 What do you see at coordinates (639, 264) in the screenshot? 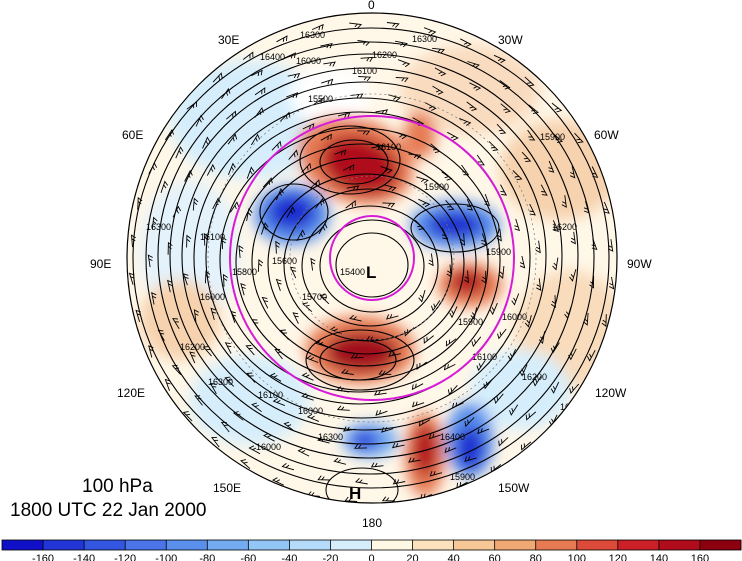
I see `lon-label-90w: 90W` at bounding box center [639, 264].